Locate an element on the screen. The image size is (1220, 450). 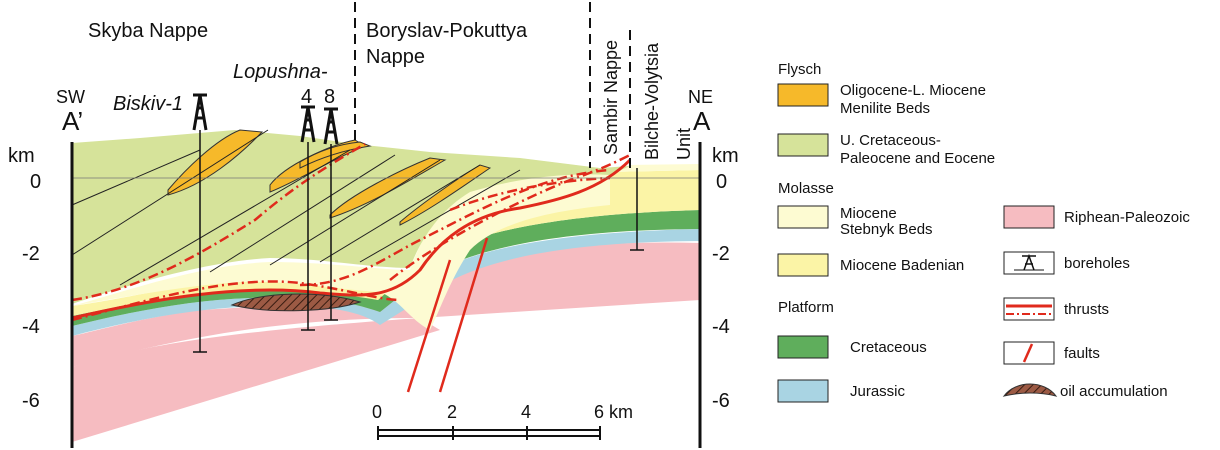
legend-menilite-2: Menilite Beds is located at coordinates (885, 108).